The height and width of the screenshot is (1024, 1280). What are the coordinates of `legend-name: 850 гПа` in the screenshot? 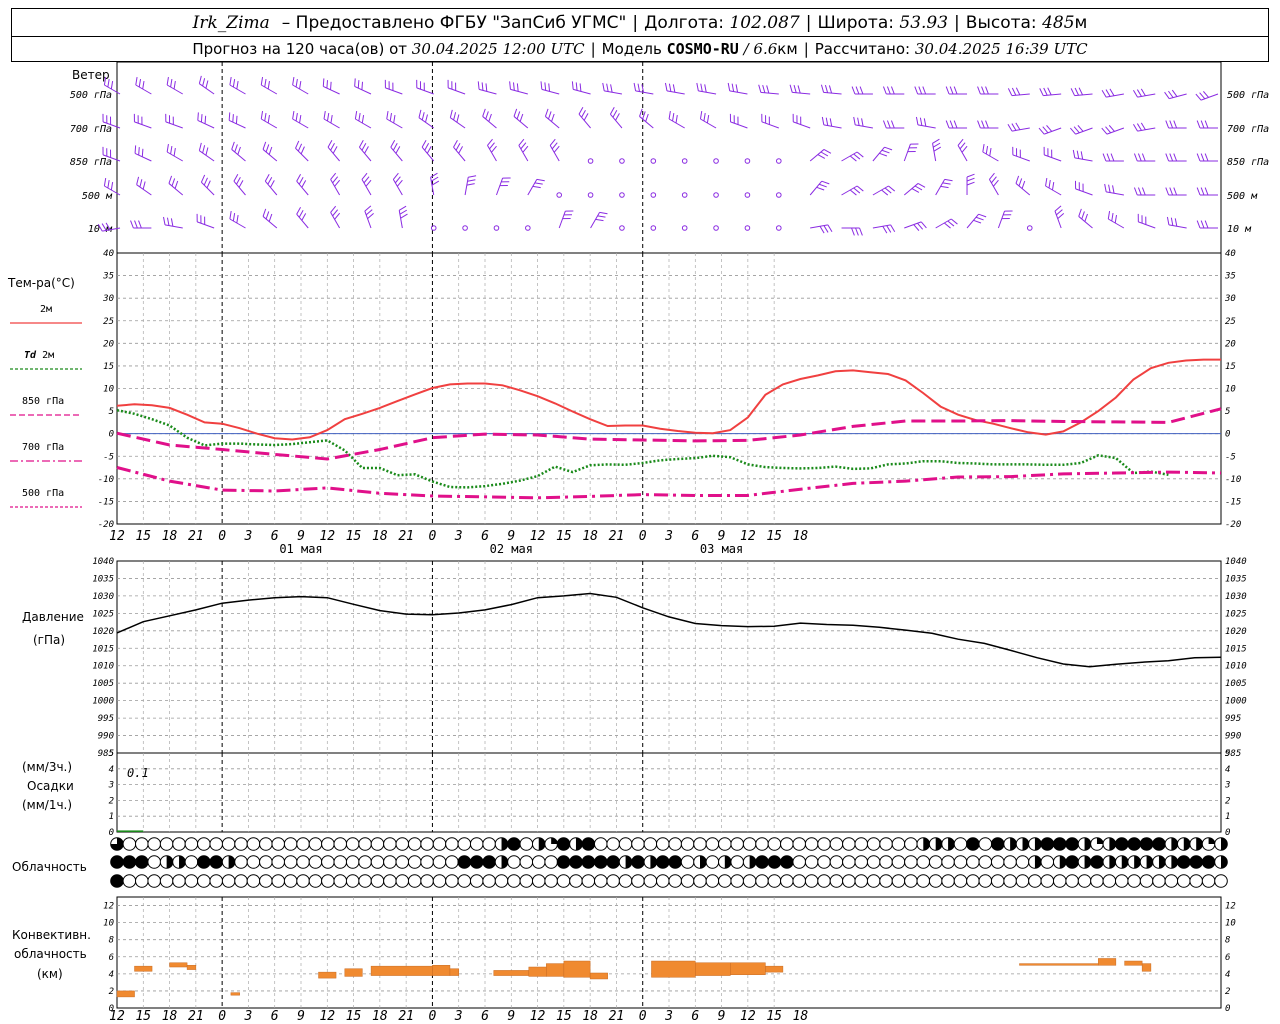 It's located at (43, 401).